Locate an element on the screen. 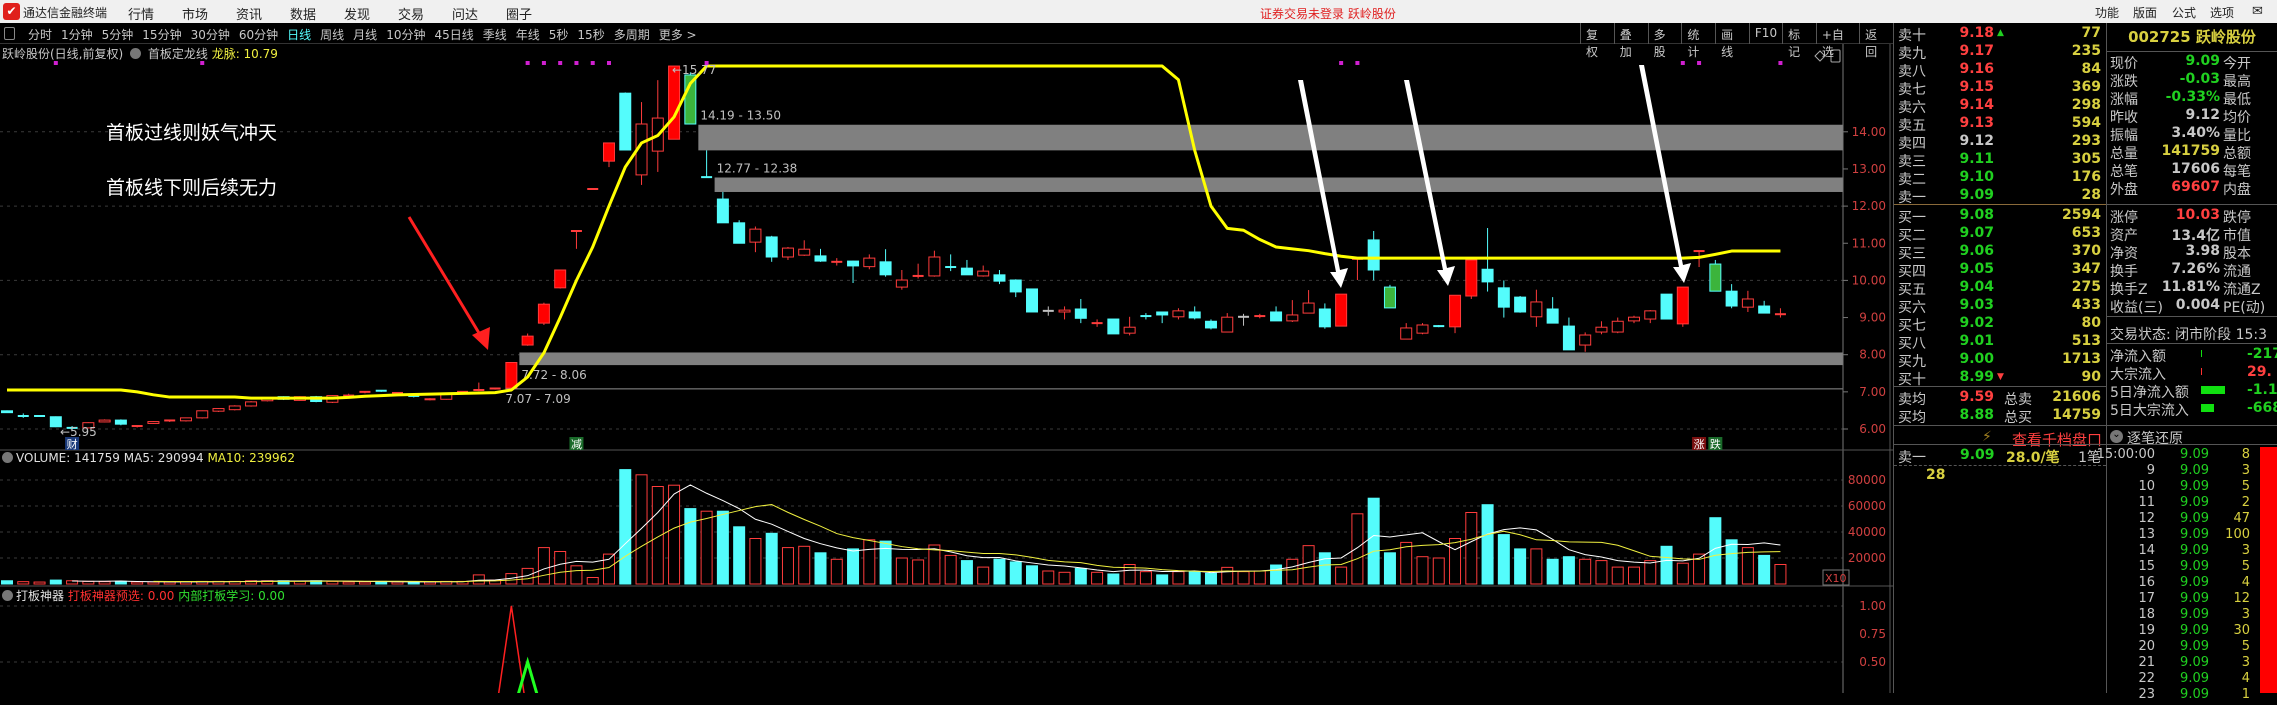 Image resolution: width=2277 pixels, height=705 pixels. max-price-label: ←15.77 is located at coordinates (694, 70).